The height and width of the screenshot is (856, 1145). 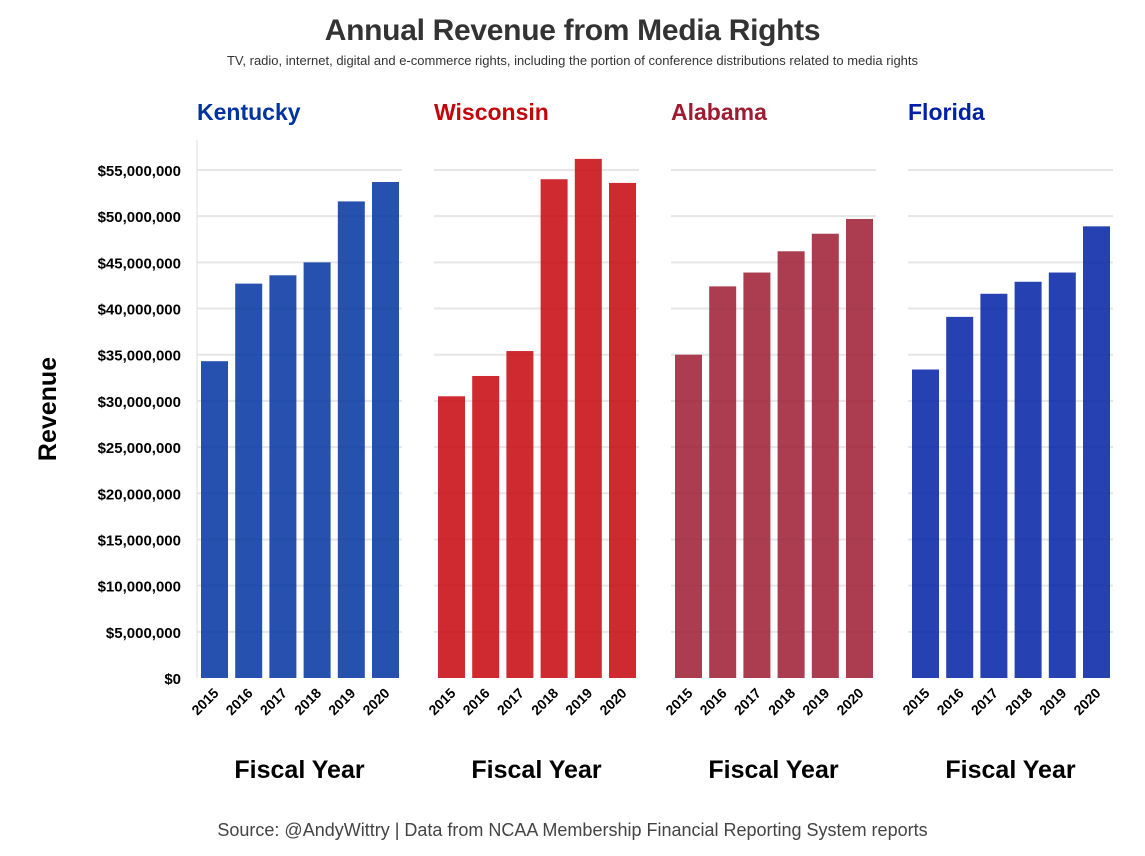 What do you see at coordinates (1062, 475) in the screenshot?
I see `bar-florida-2019` at bounding box center [1062, 475].